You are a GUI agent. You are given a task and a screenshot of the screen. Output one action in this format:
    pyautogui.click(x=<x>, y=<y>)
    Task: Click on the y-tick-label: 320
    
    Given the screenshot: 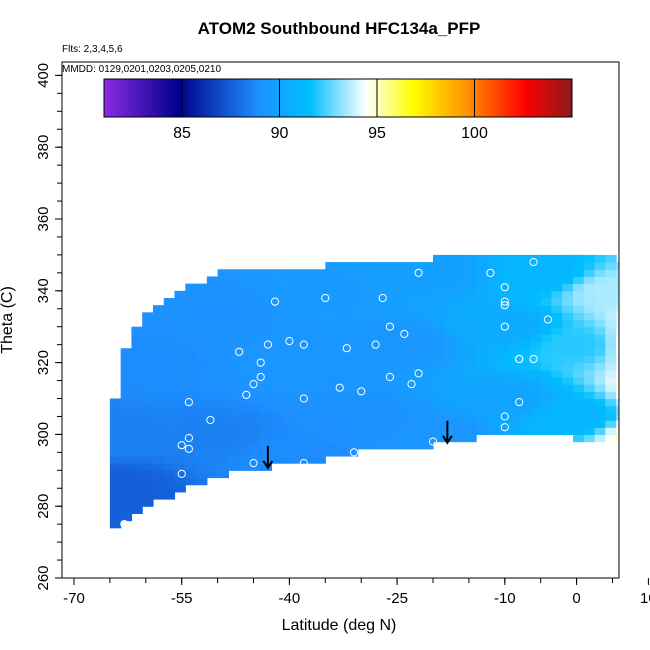 What is the action you would take?
    pyautogui.click(x=43, y=362)
    